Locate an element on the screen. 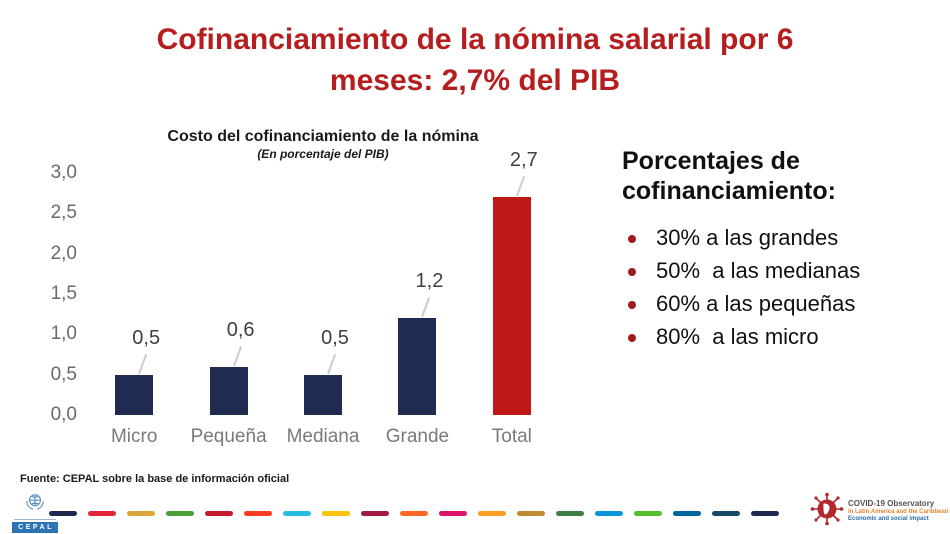 The height and width of the screenshot is (534, 950). bar-value-label: 0,6 is located at coordinates (240, 329).